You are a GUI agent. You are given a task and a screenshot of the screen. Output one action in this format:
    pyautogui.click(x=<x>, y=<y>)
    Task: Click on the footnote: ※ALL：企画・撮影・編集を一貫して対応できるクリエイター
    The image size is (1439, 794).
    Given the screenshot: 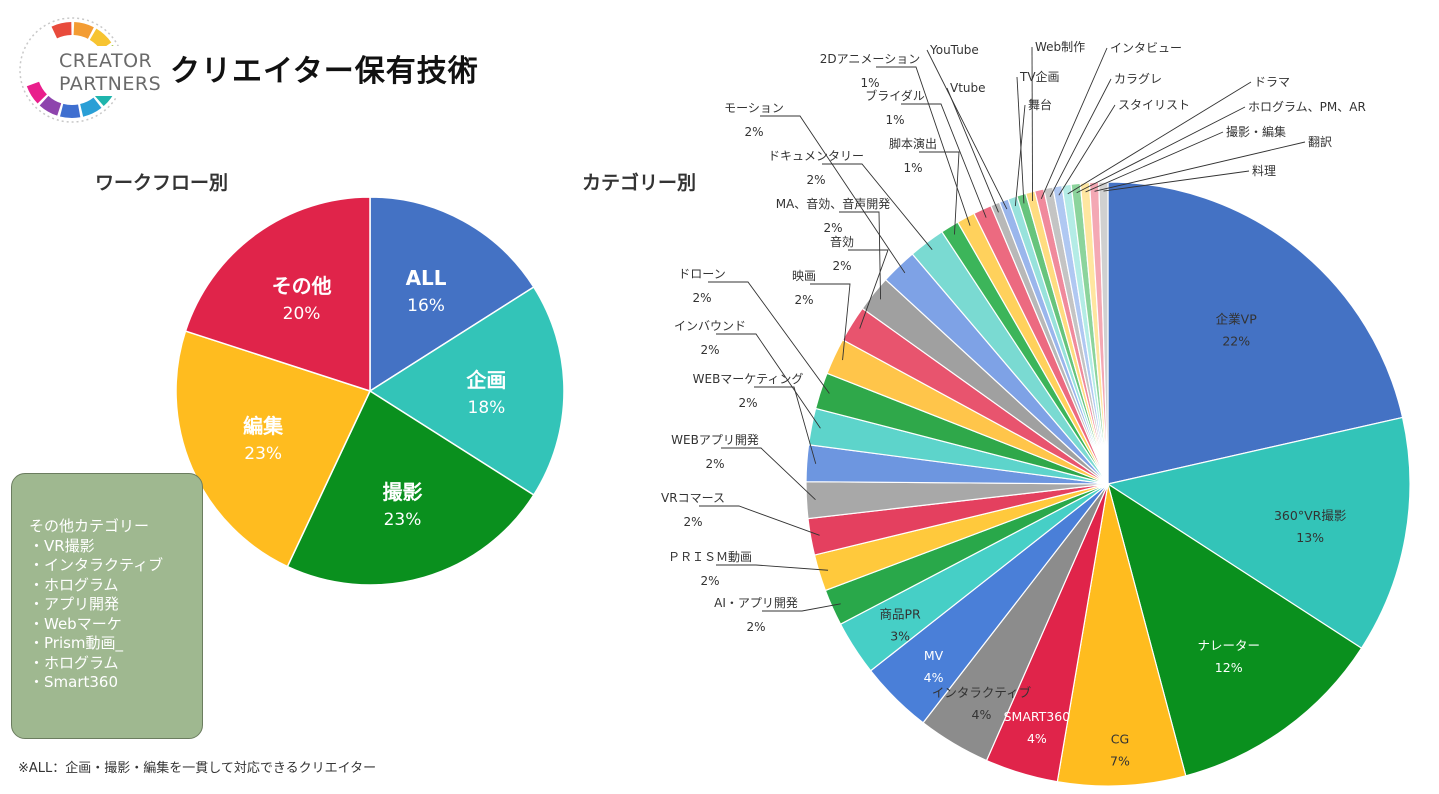 What is the action you would take?
    pyautogui.click(x=197, y=768)
    